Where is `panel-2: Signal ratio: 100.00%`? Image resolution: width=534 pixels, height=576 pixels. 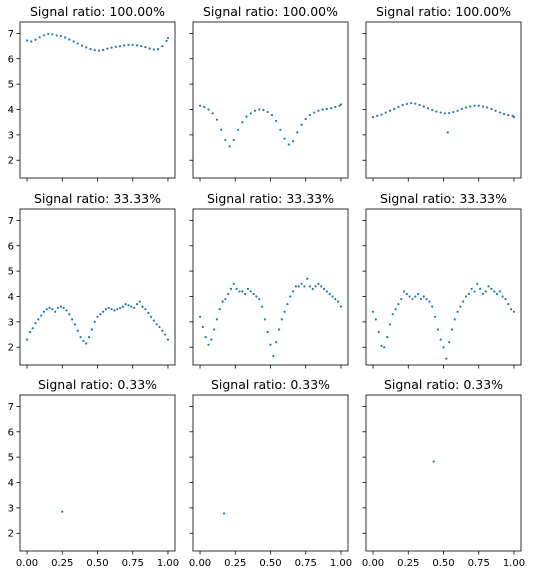
panel-2: Signal ratio: 100.00% is located at coordinates (269, 93).